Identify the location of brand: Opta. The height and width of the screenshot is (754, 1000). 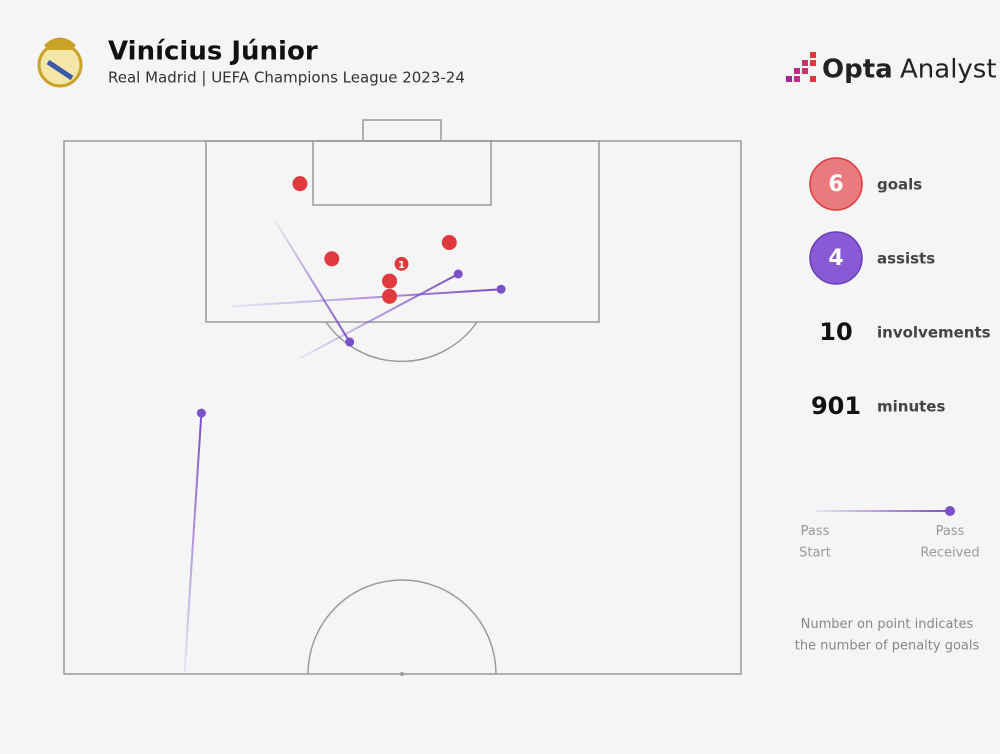
(857, 70).